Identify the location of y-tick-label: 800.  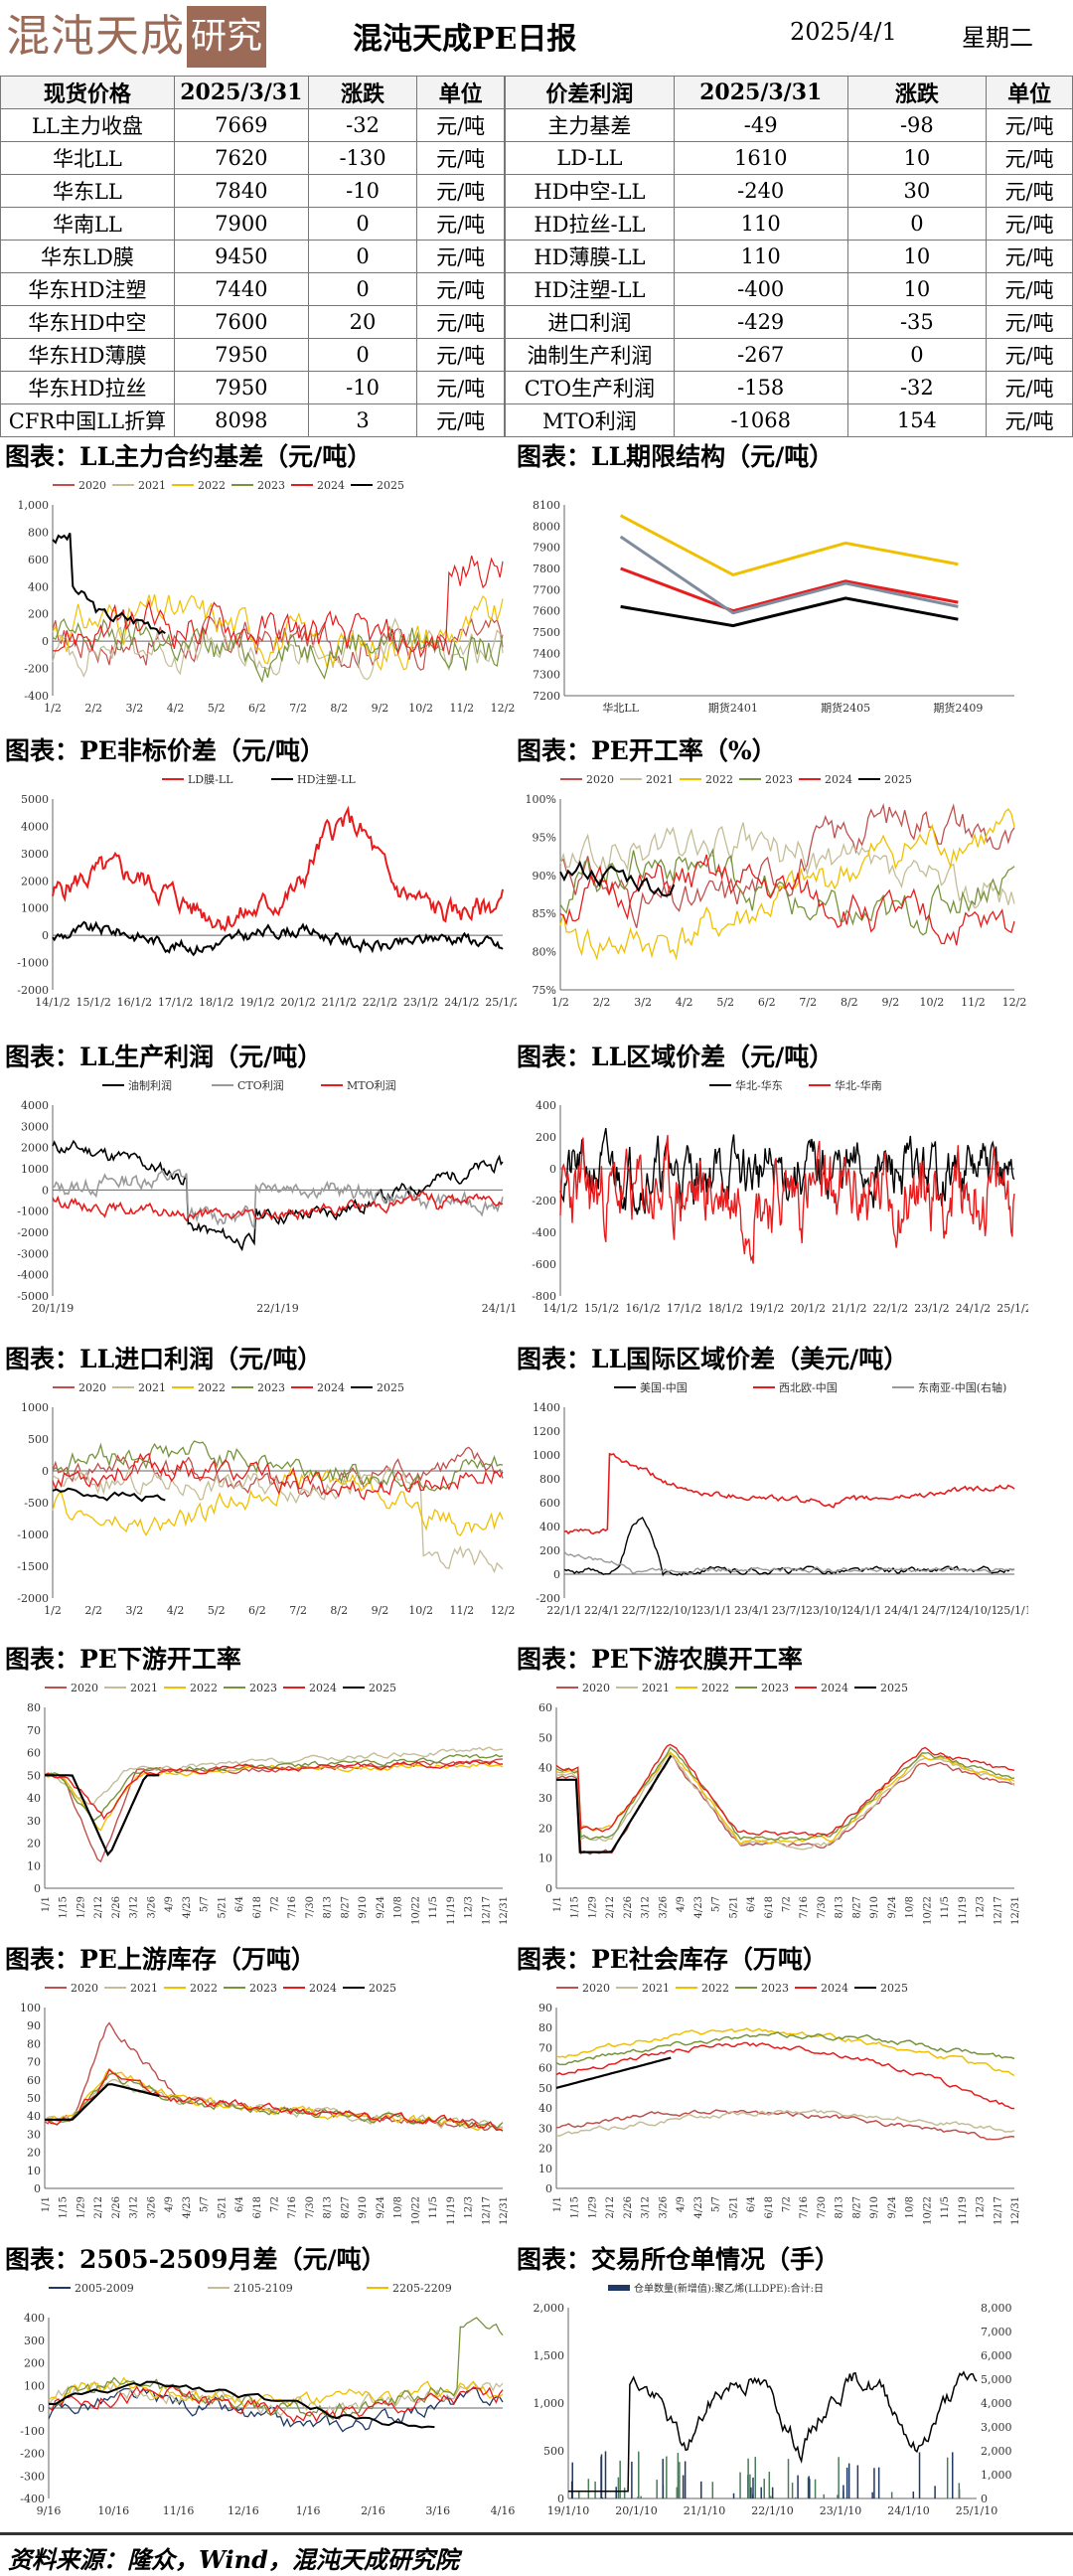
(549, 1479).